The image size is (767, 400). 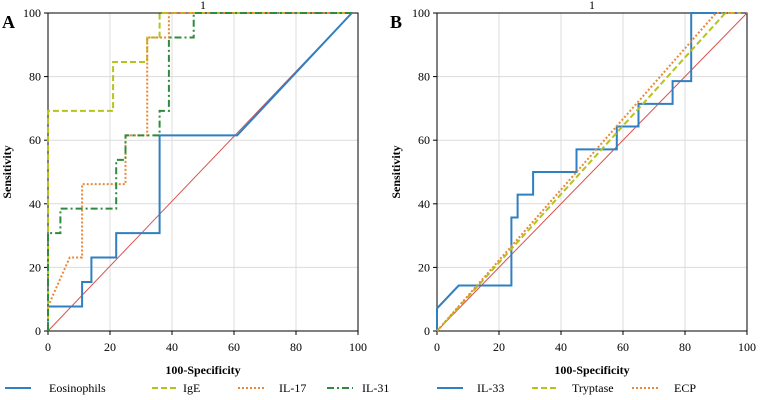 What do you see at coordinates (35, 267) in the screenshot?
I see `panel-a-y-tick-label: 20` at bounding box center [35, 267].